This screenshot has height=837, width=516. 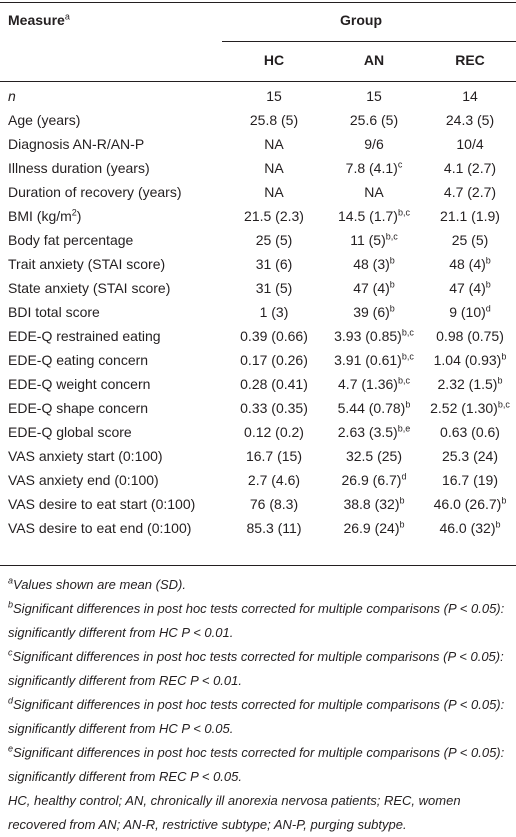 What do you see at coordinates (470, 432) in the screenshot?
I see `cell-rec: 0.63 (0.6)` at bounding box center [470, 432].